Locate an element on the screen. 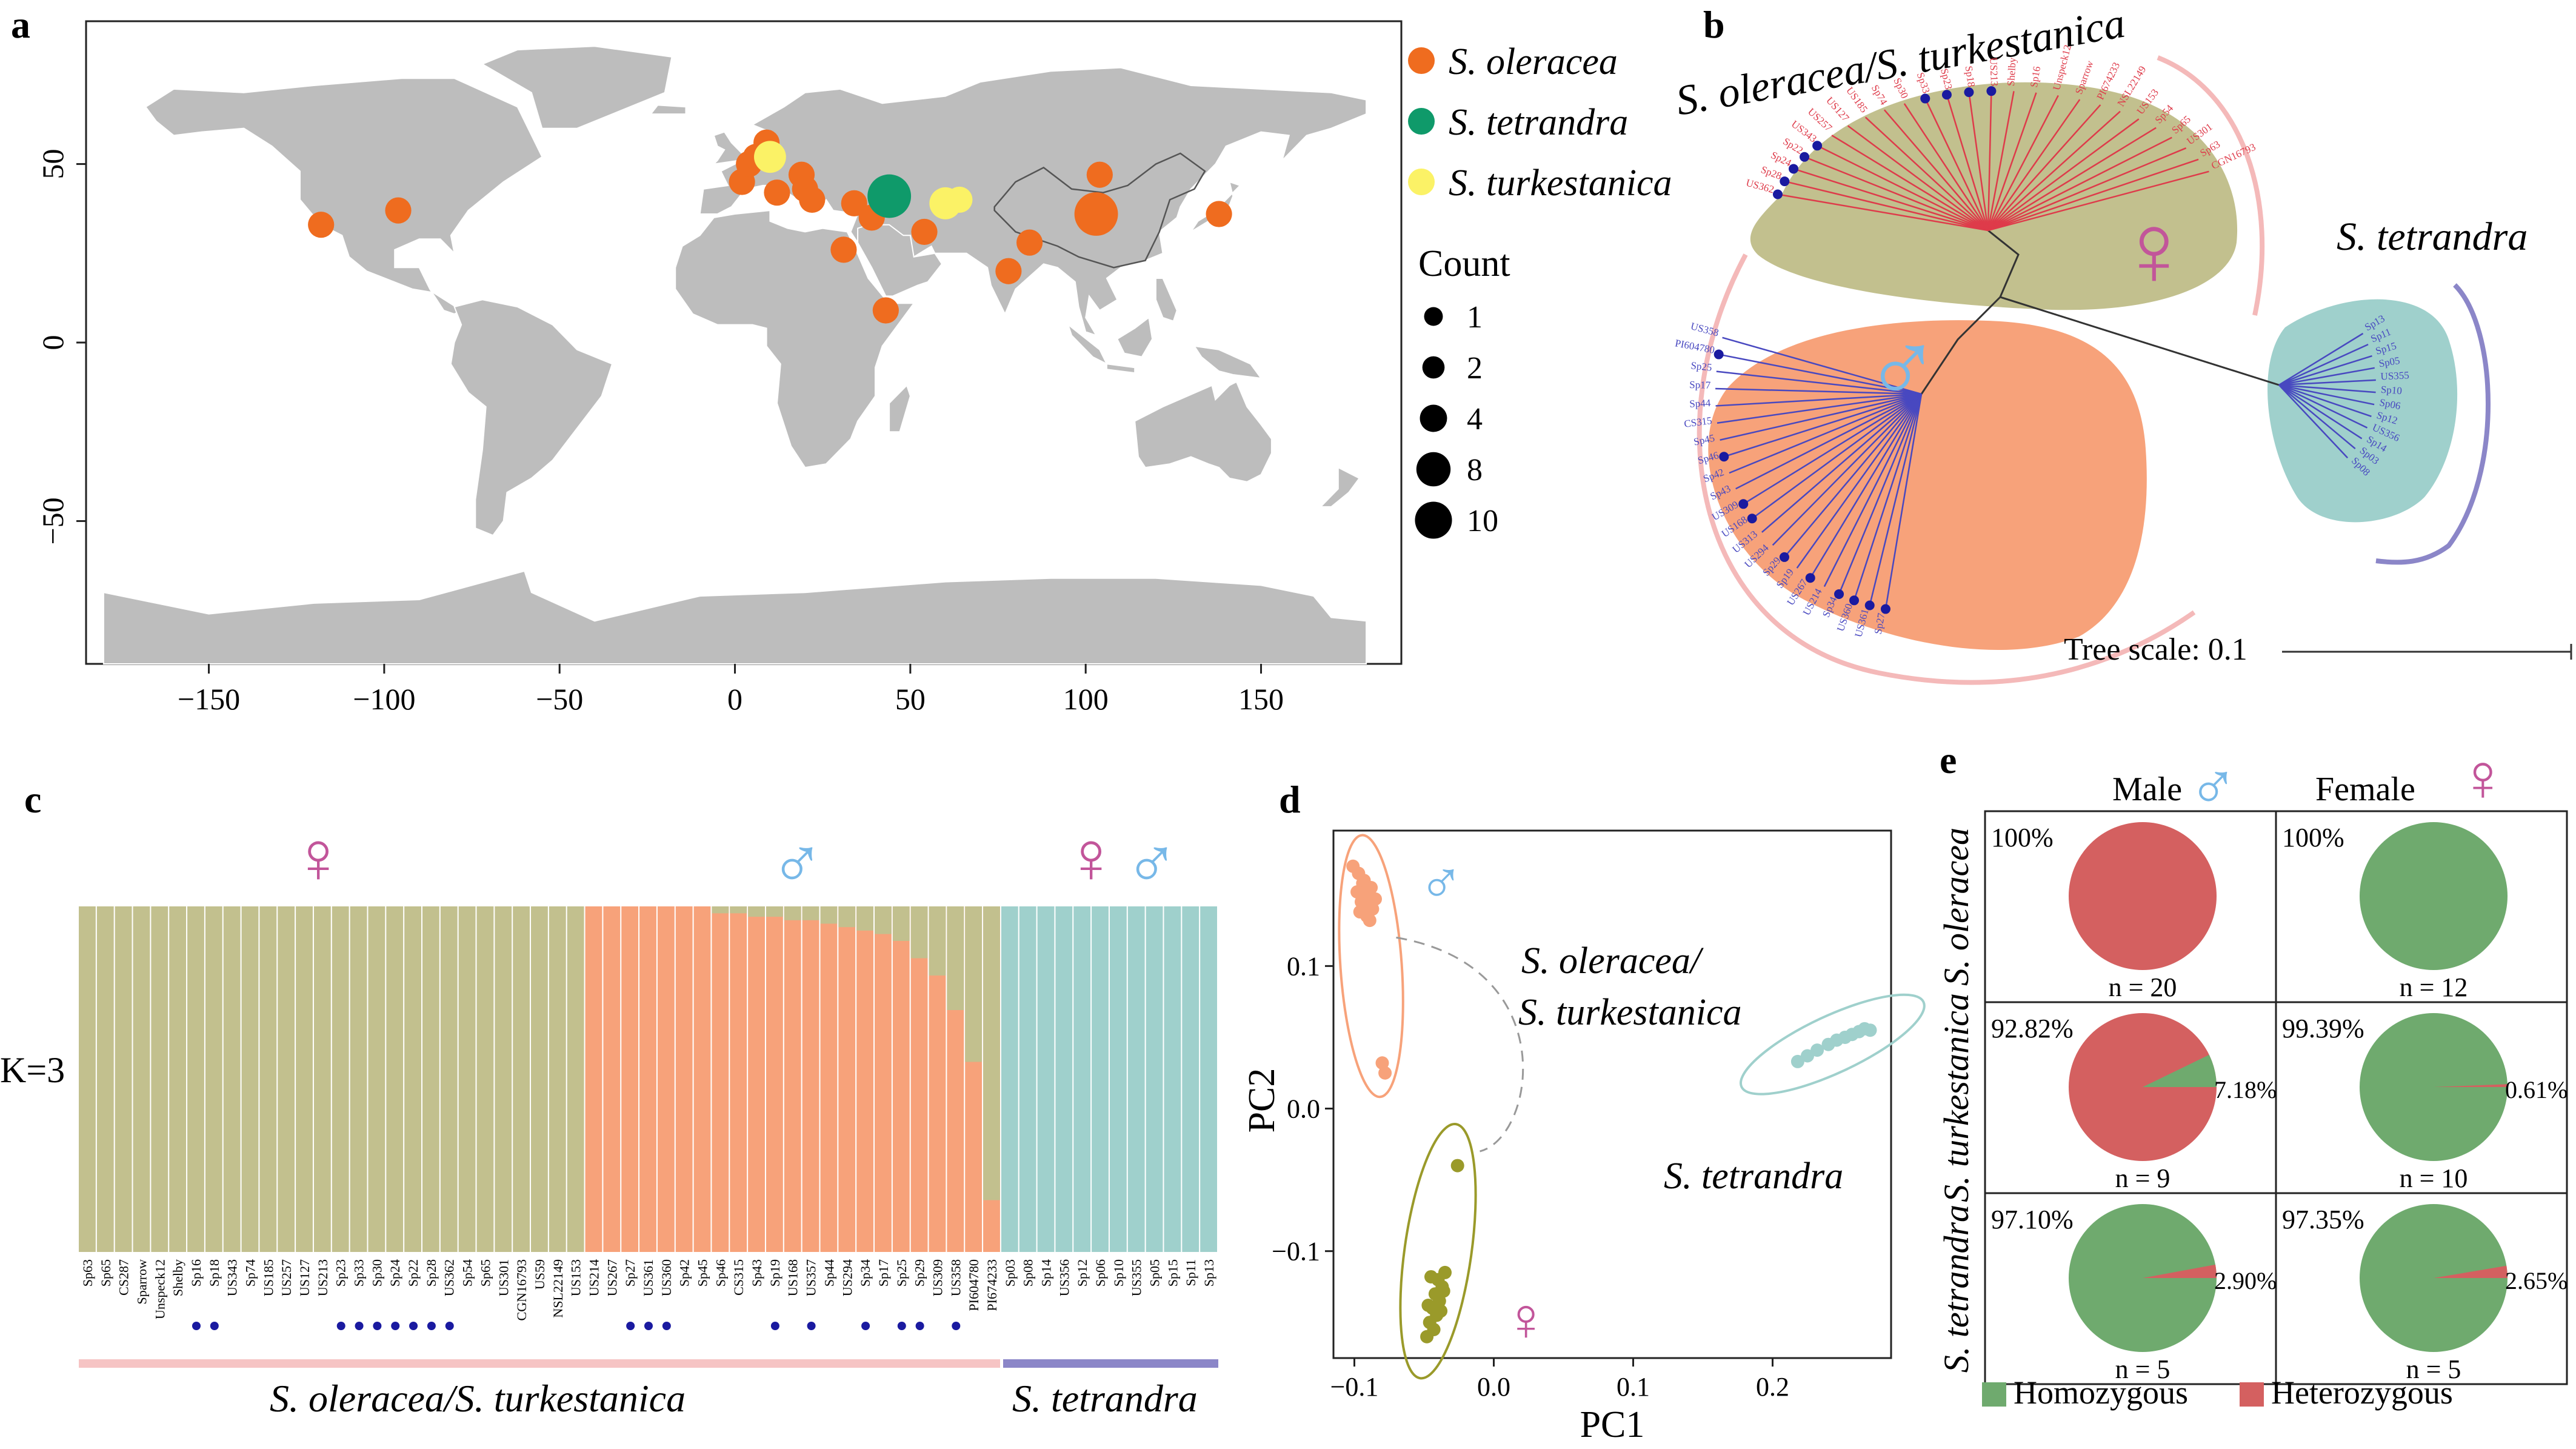 The height and width of the screenshot is (1449, 2576). structure-sample-label: Sp16 is located at coordinates (196, 1273).